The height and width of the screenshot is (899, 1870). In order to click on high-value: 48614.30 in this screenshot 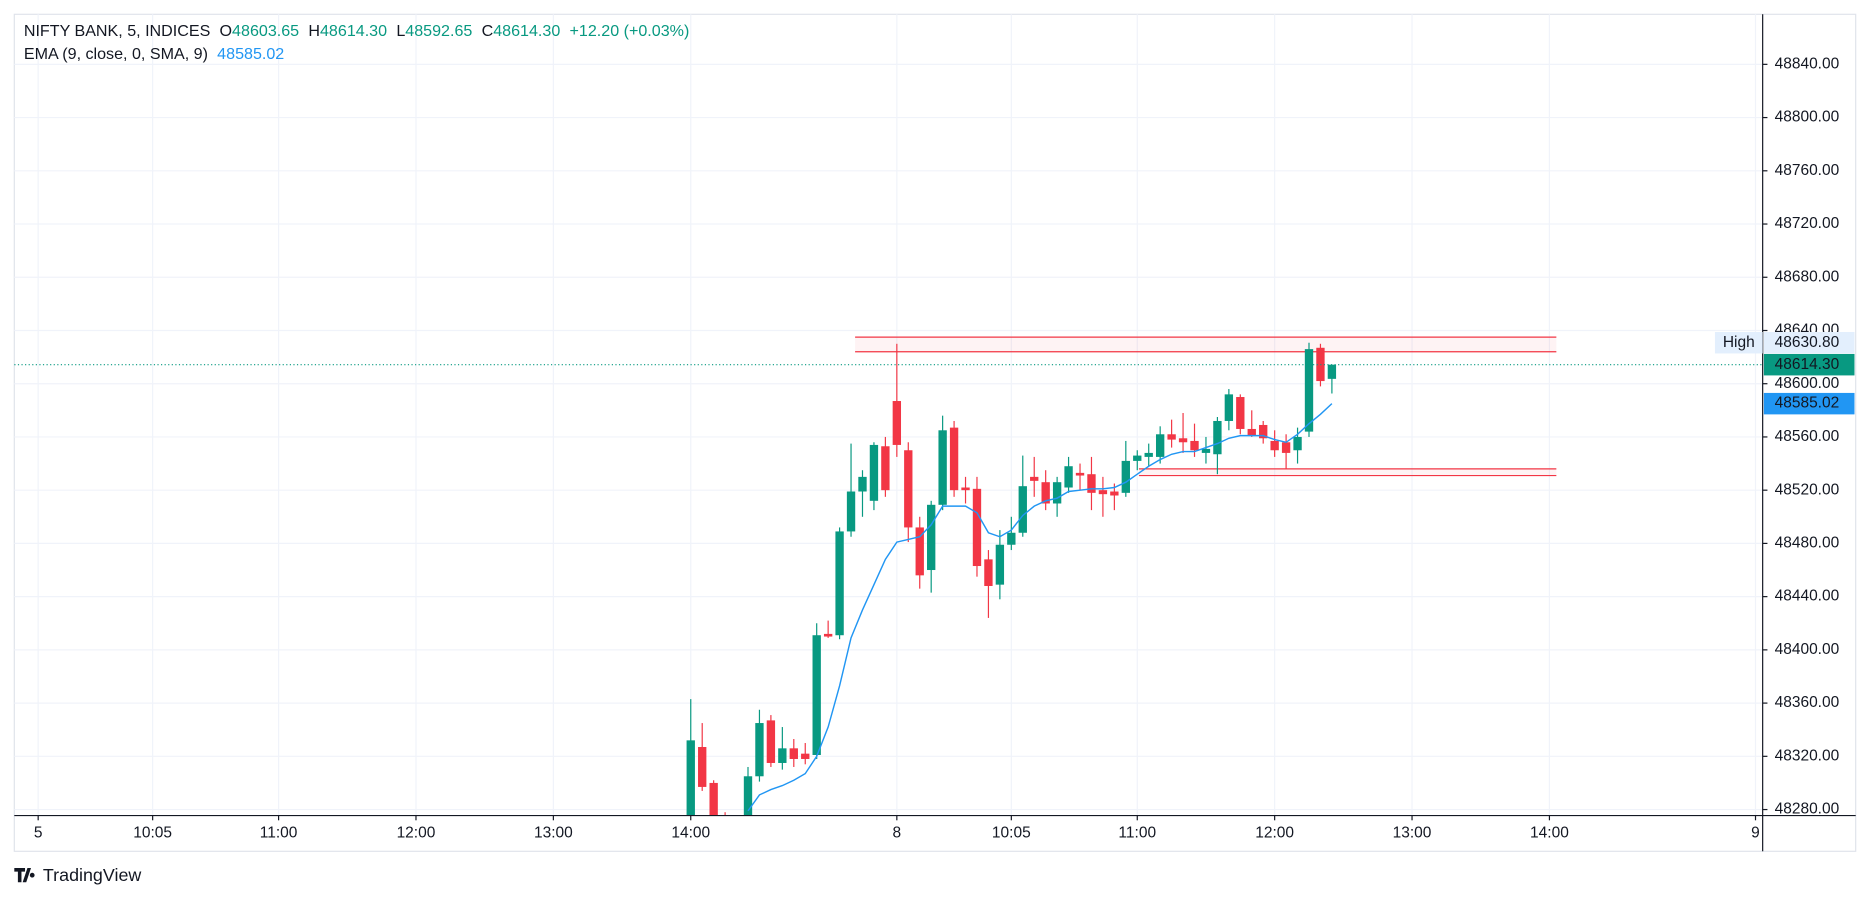, I will do `click(353, 31)`.